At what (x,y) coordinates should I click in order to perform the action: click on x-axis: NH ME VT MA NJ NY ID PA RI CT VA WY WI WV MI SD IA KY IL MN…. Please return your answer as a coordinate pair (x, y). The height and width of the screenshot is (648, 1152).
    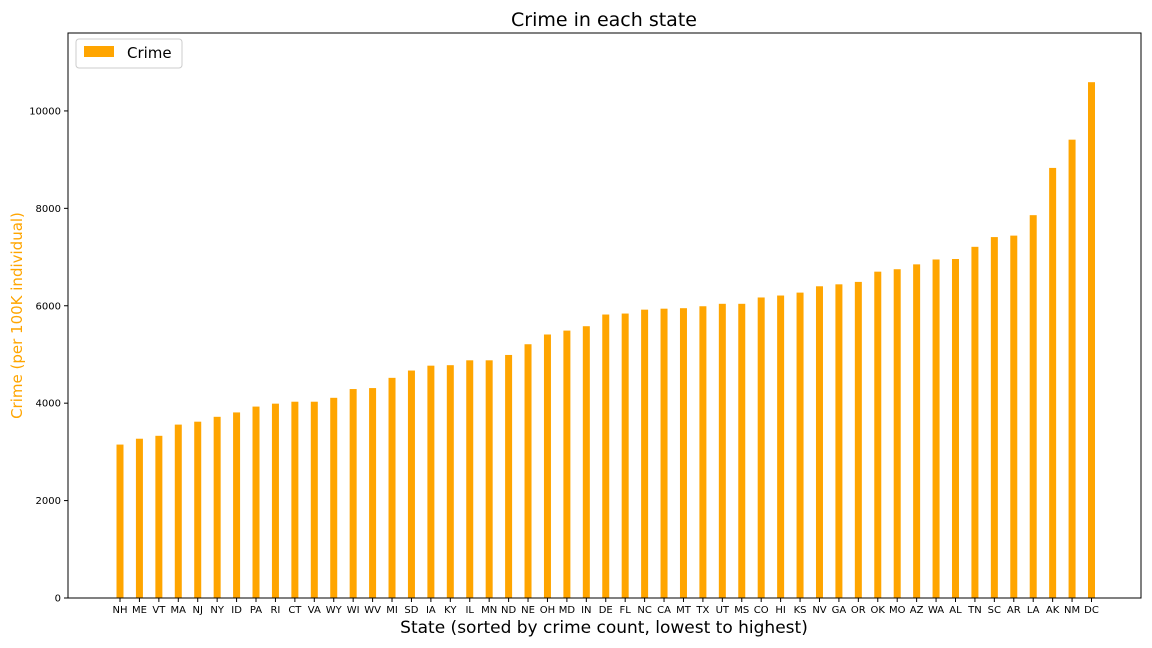
    Looking at the image, I should click on (606, 607).